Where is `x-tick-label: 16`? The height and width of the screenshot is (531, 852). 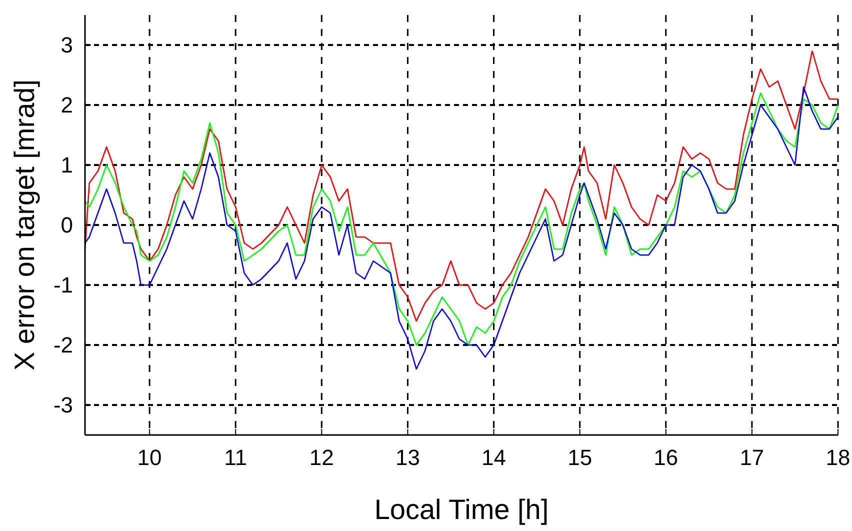
x-tick-label: 16 is located at coordinates (666, 457).